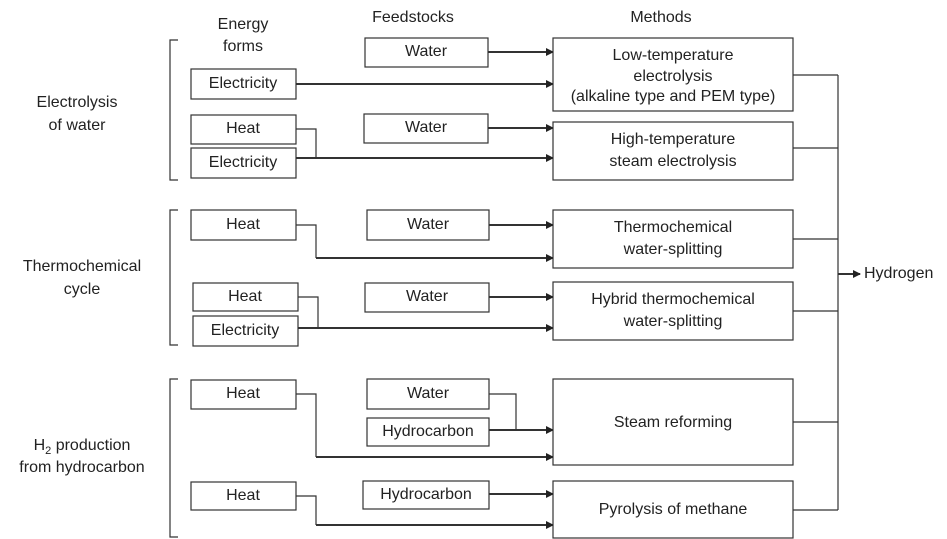 This screenshot has height=539, width=947. What do you see at coordinates (898, 273) in the screenshot?
I see `output-label: Hydrogen` at bounding box center [898, 273].